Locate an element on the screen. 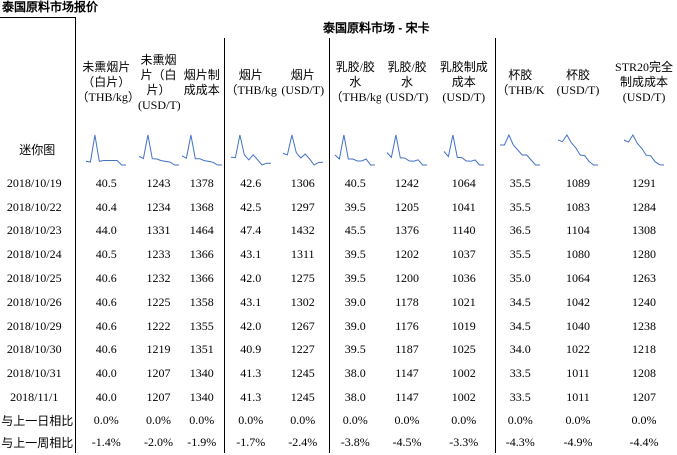 The height and width of the screenshot is (455, 677). column-header: 杯胶(USD/T) is located at coordinates (578, 83).